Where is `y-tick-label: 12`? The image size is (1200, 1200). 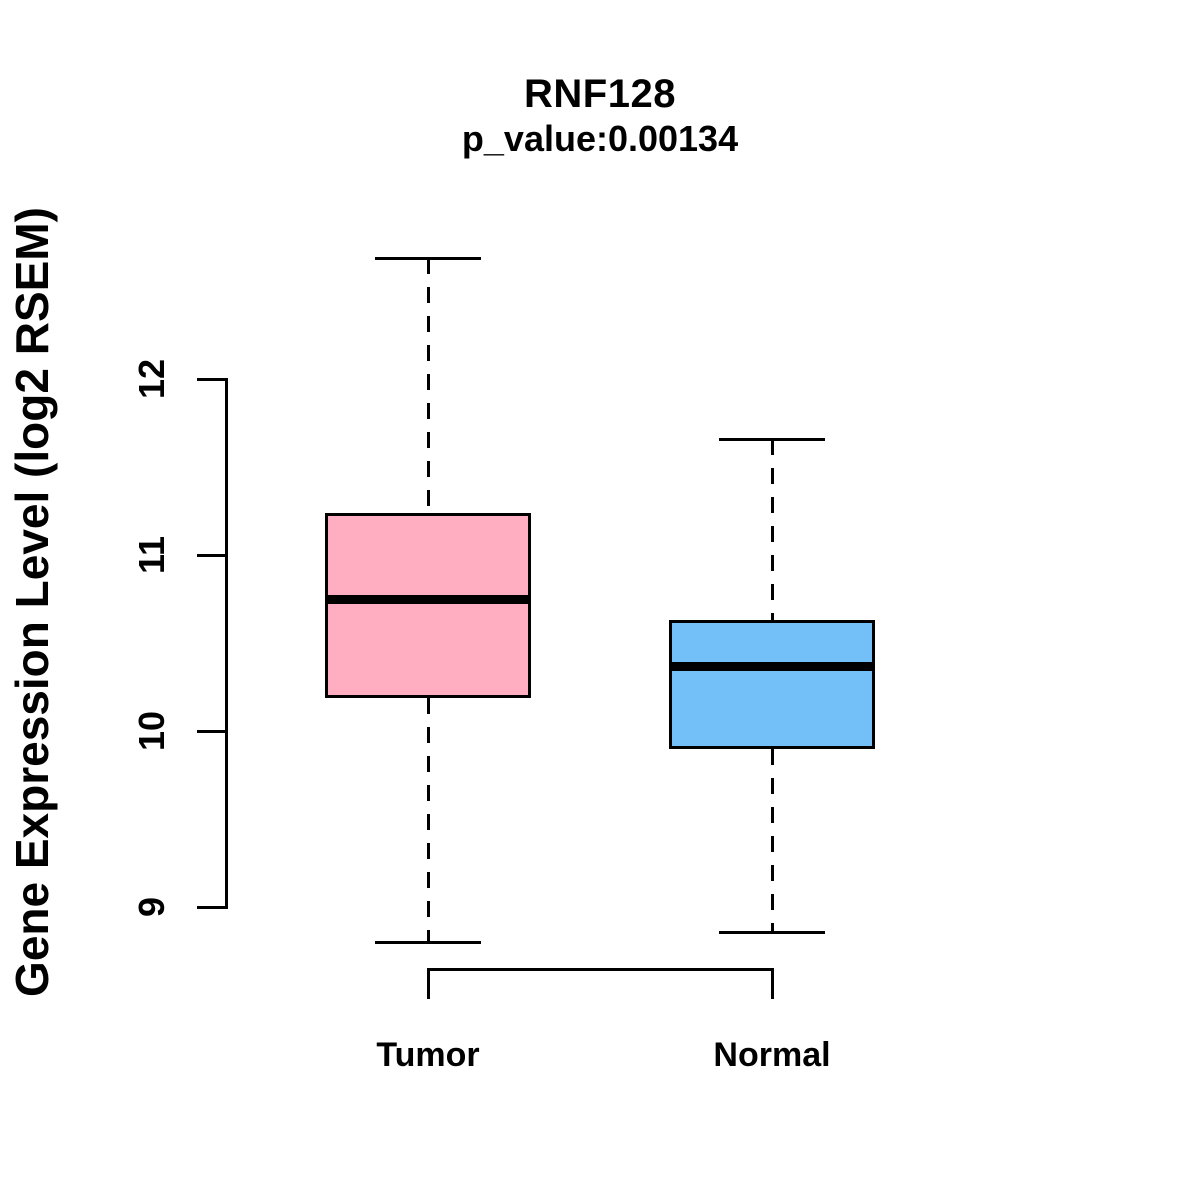 y-tick-label: 12 is located at coordinates (151, 379).